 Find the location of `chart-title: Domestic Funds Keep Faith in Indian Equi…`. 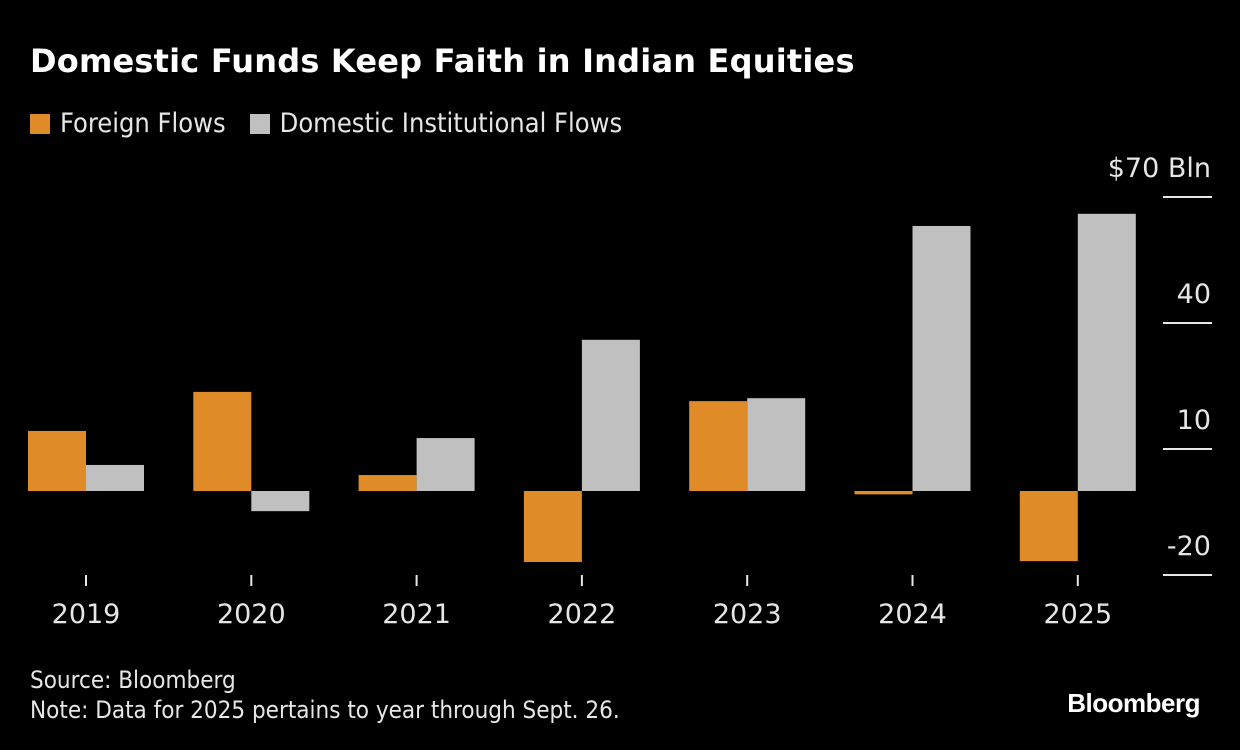

chart-title: Domestic Funds Keep Faith in Indian Equi… is located at coordinates (442, 61).